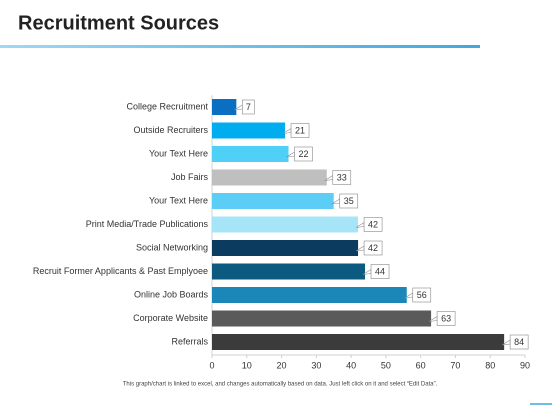 The width and height of the screenshot is (560, 420). What do you see at coordinates (490, 365) in the screenshot?
I see `x-tick-label: 80` at bounding box center [490, 365].